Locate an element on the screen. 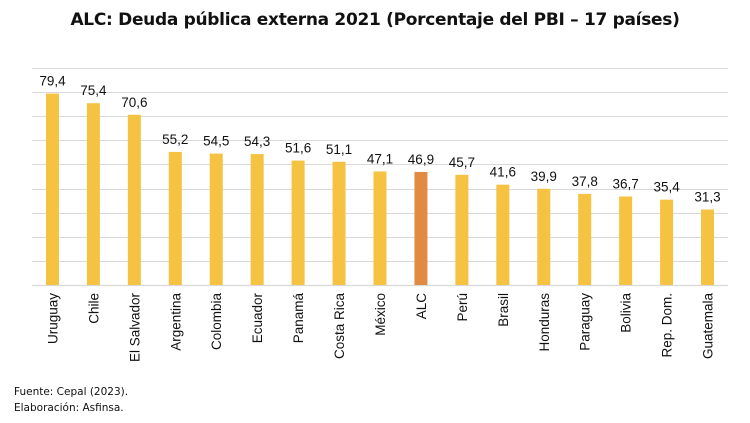 This screenshot has width=750, height=423. x-tick-label: Honduras is located at coordinates (544, 322).